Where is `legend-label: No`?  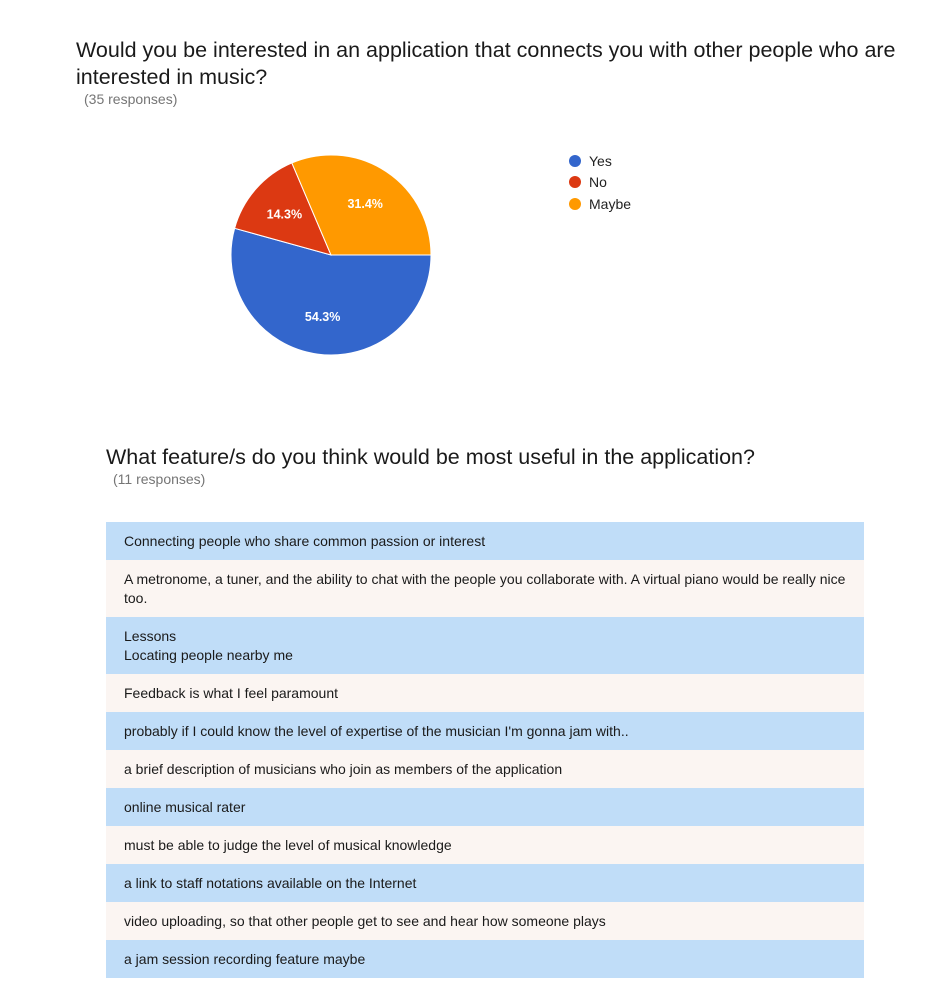 legend-label: No is located at coordinates (598, 182).